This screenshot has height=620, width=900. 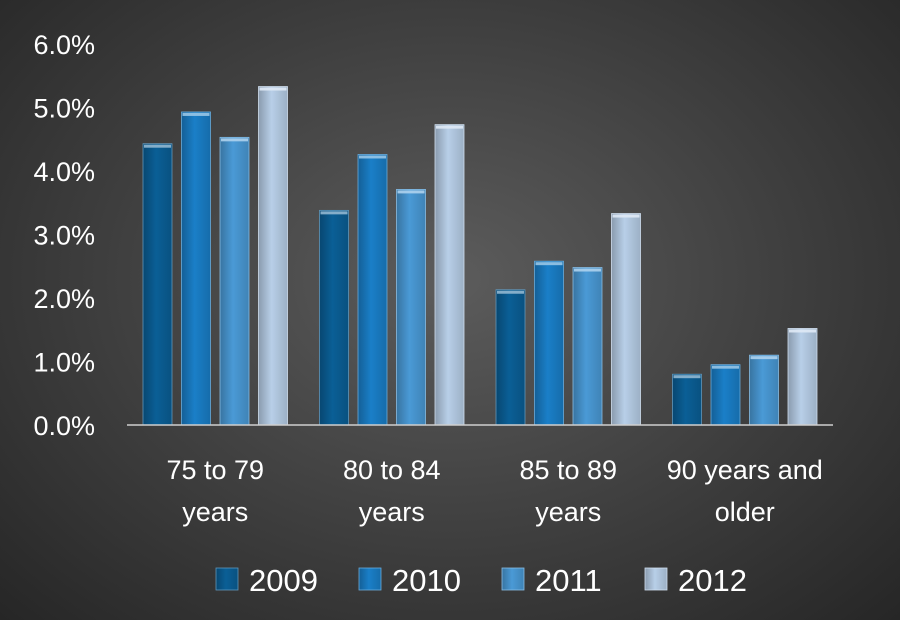 What do you see at coordinates (426, 580) in the screenshot?
I see `legend-label-2010: 2010` at bounding box center [426, 580].